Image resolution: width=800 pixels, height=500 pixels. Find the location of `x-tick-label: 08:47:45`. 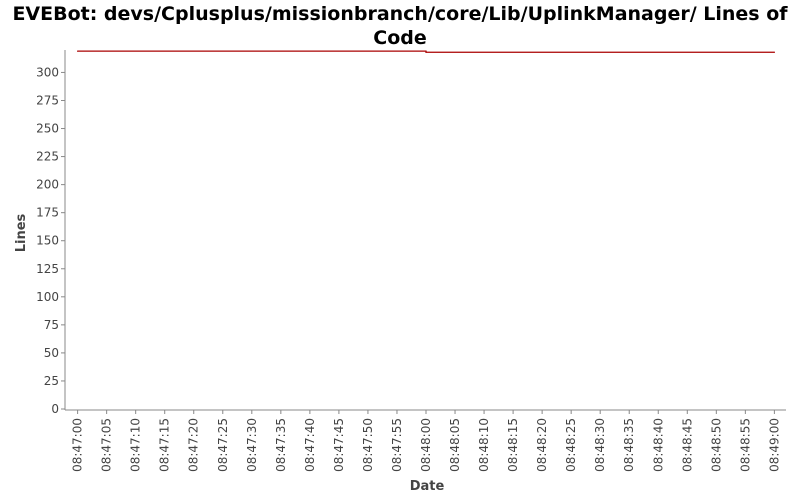

x-tick-label: 08:47:45 is located at coordinates (339, 445).